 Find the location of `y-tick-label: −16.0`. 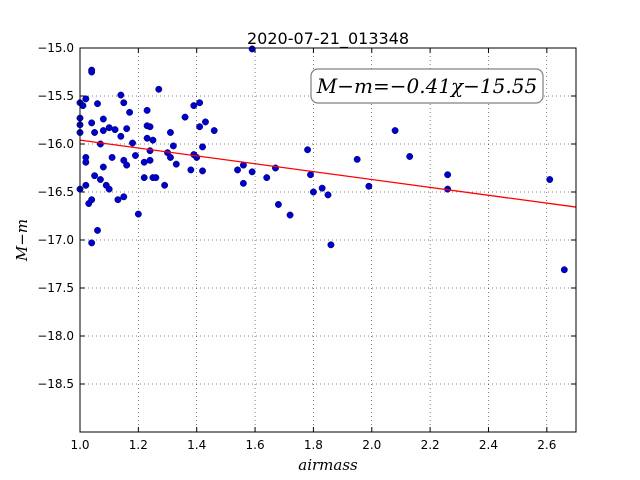

y-tick-label: −16.0 is located at coordinates (55, 144).